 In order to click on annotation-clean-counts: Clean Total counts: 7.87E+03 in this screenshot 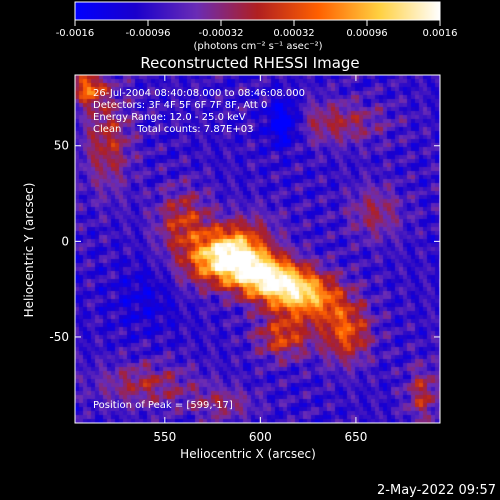, I will do `click(173, 129)`.